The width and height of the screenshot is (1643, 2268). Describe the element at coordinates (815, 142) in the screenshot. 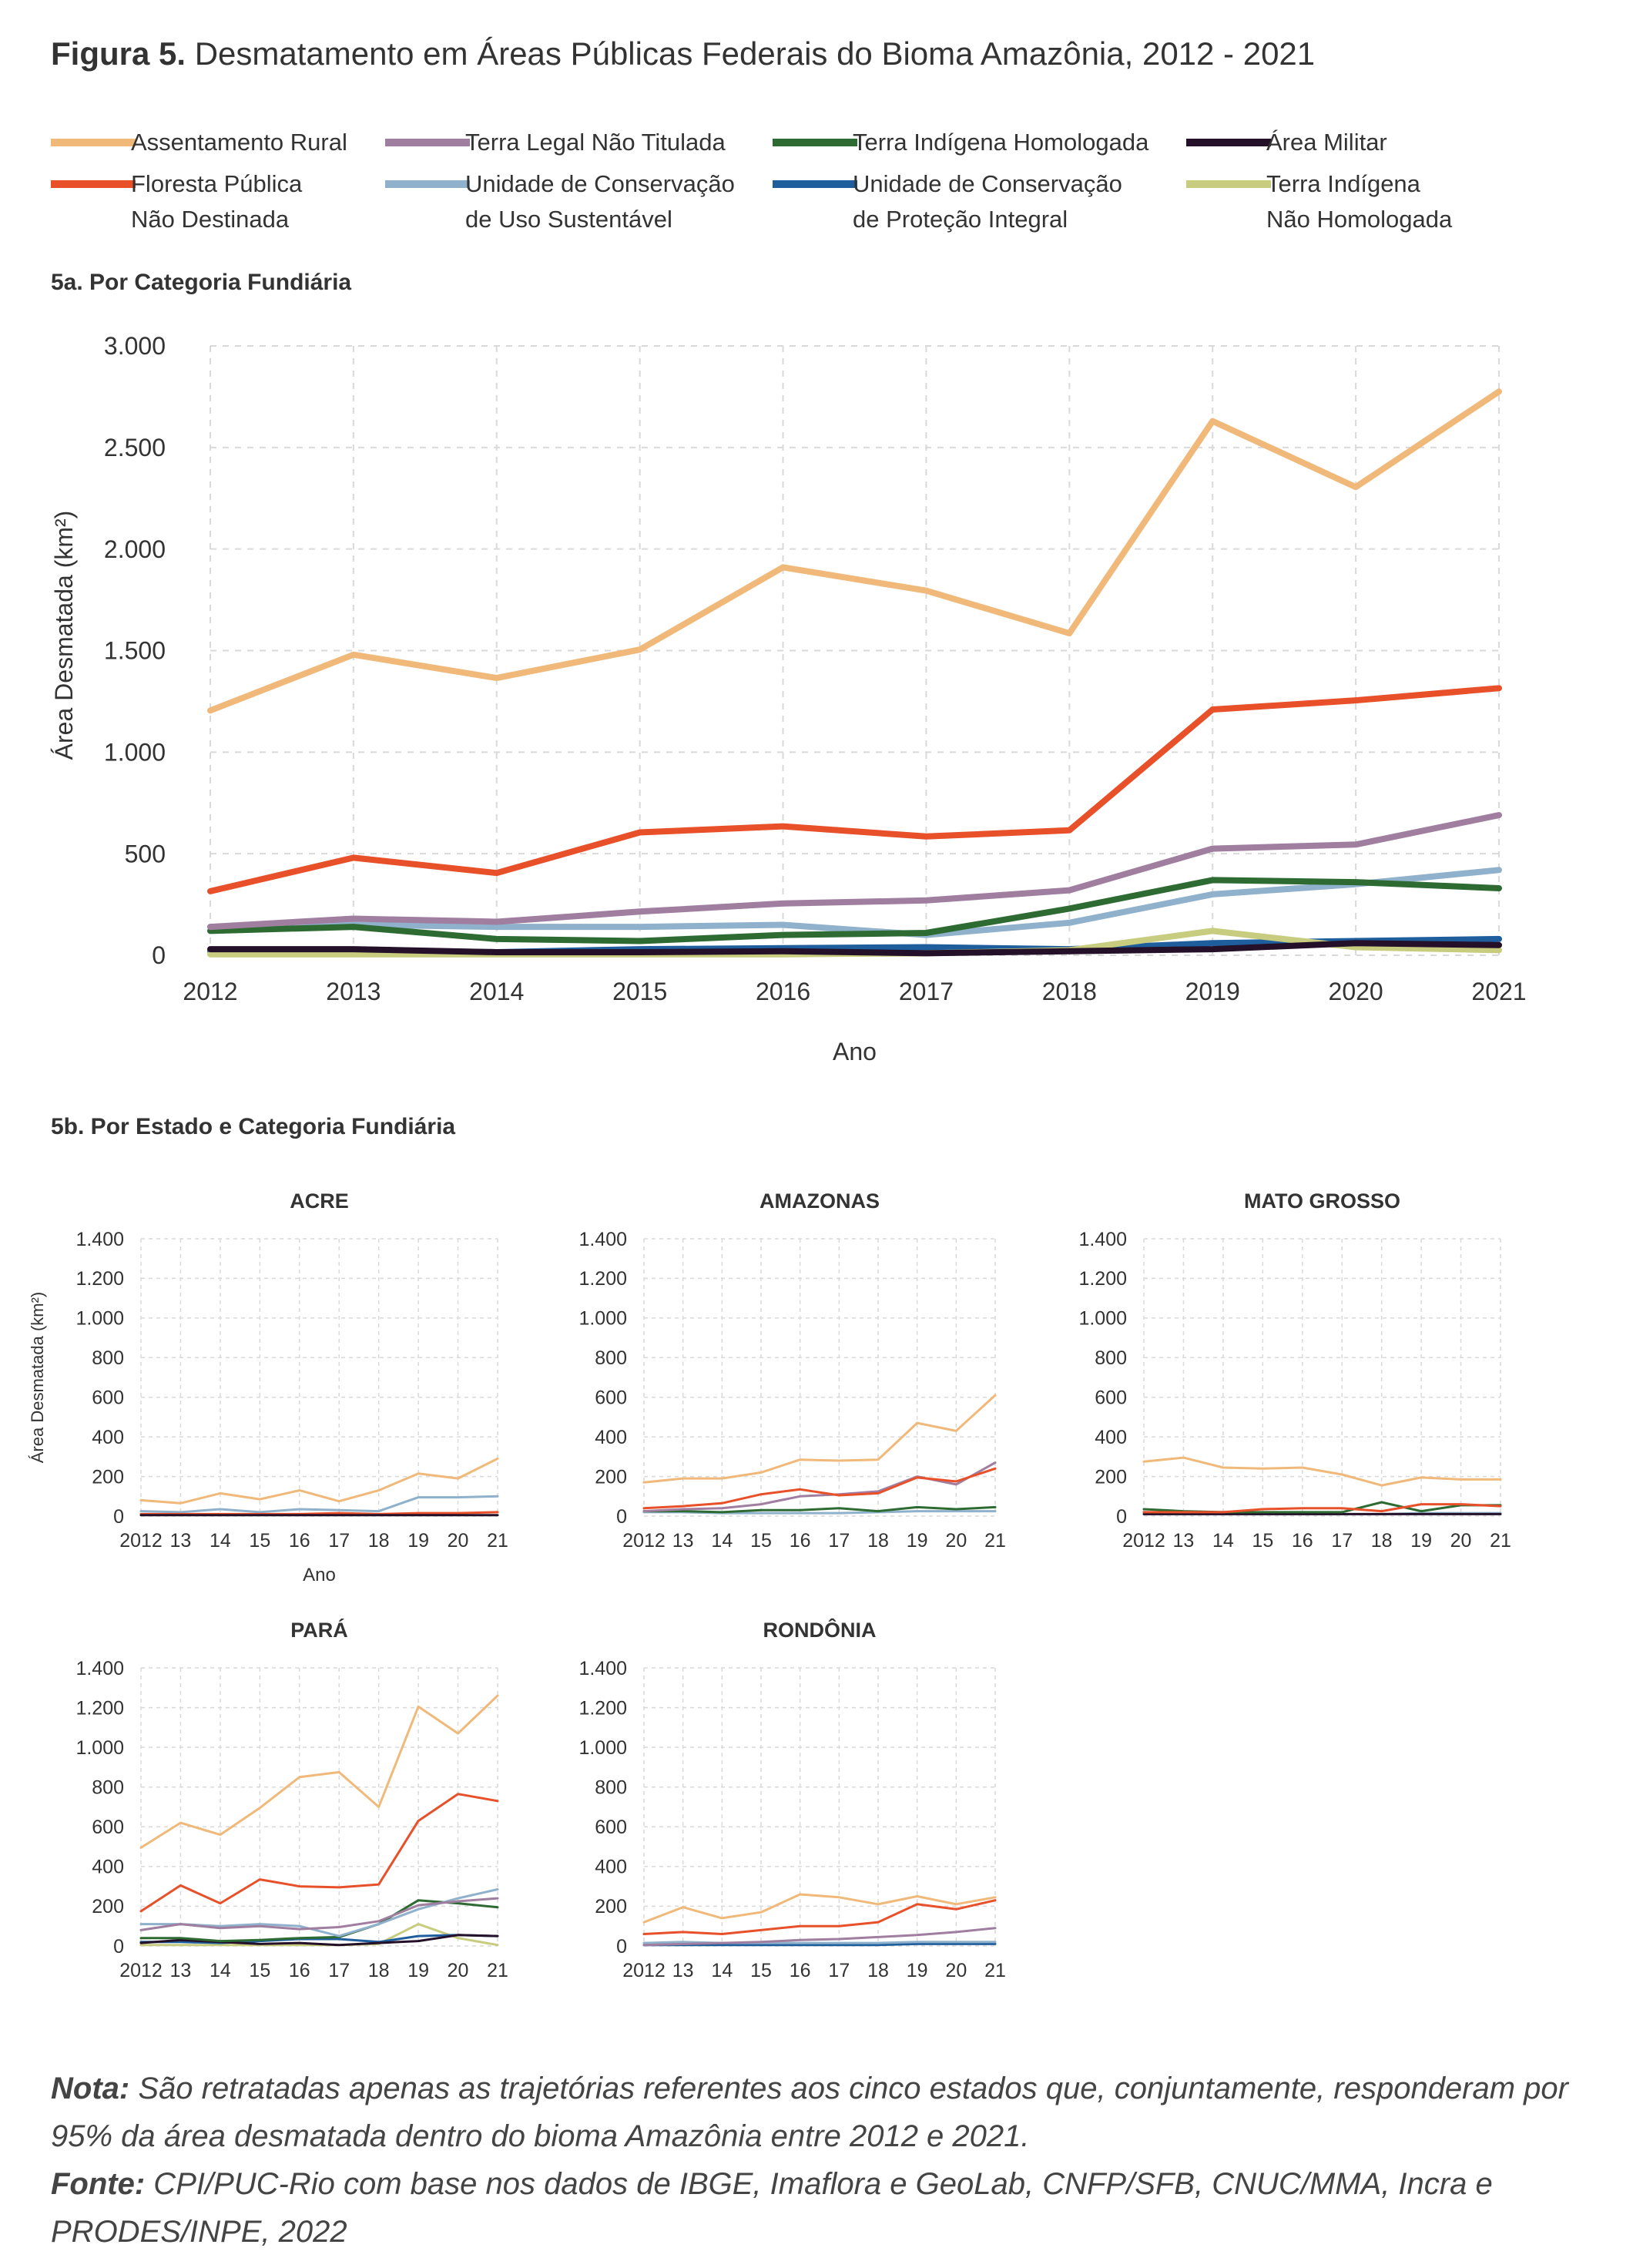

I see `legend-swatch-tih` at that location.